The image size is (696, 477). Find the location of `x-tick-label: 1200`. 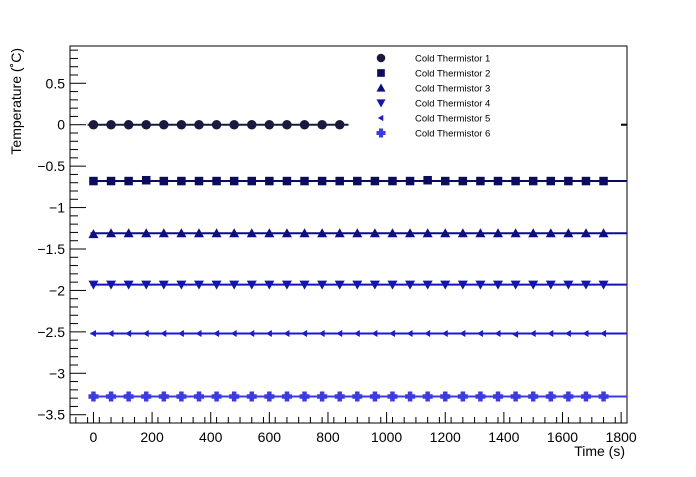

x-tick-label: 1200 is located at coordinates (445, 437).